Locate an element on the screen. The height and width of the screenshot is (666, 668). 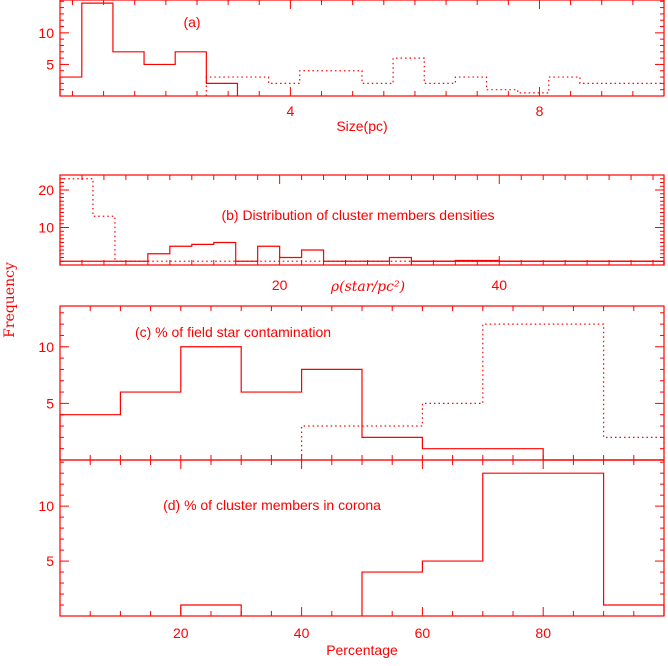
panel-a-y-tick-label: 5 is located at coordinates (50, 64).